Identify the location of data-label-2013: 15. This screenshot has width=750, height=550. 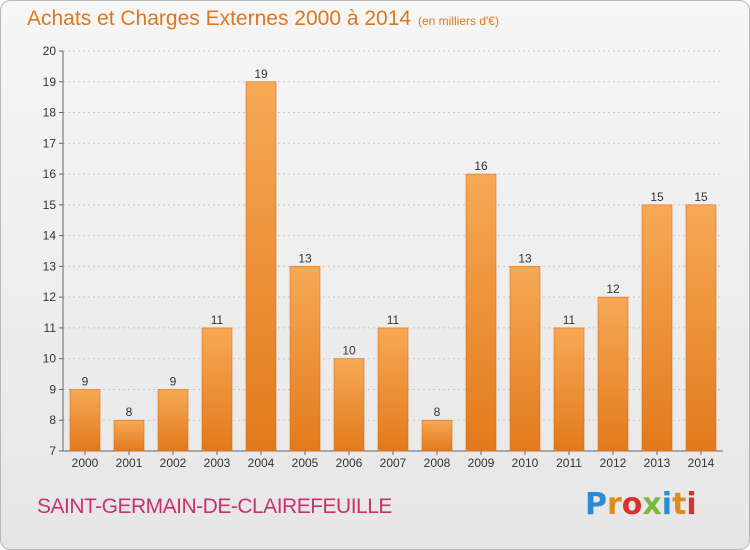
(657, 197).